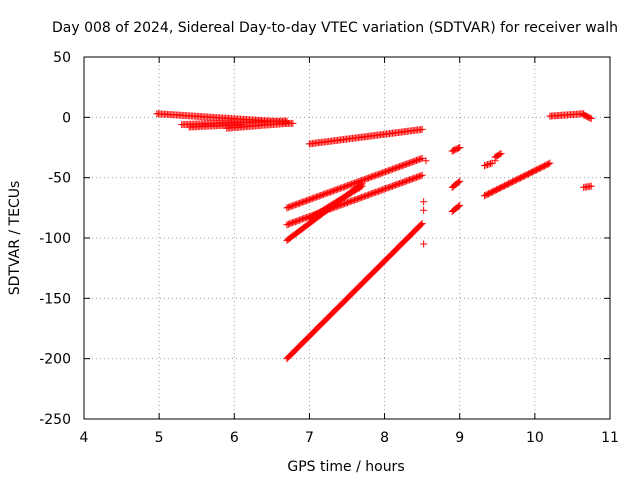 The height and width of the screenshot is (480, 640). Describe the element at coordinates (84, 438) in the screenshot. I see `x-tick-label: 4` at that location.